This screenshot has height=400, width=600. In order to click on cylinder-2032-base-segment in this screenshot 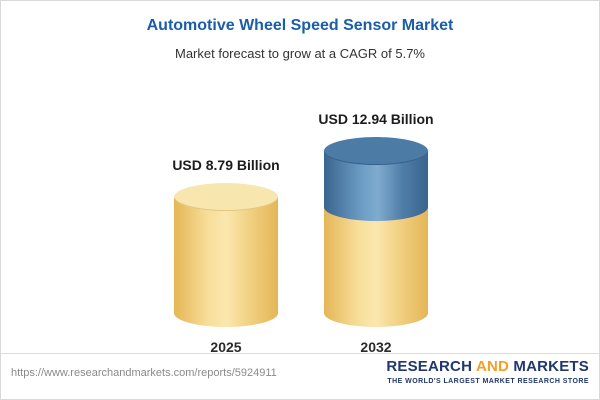, I will do `click(376, 267)`.